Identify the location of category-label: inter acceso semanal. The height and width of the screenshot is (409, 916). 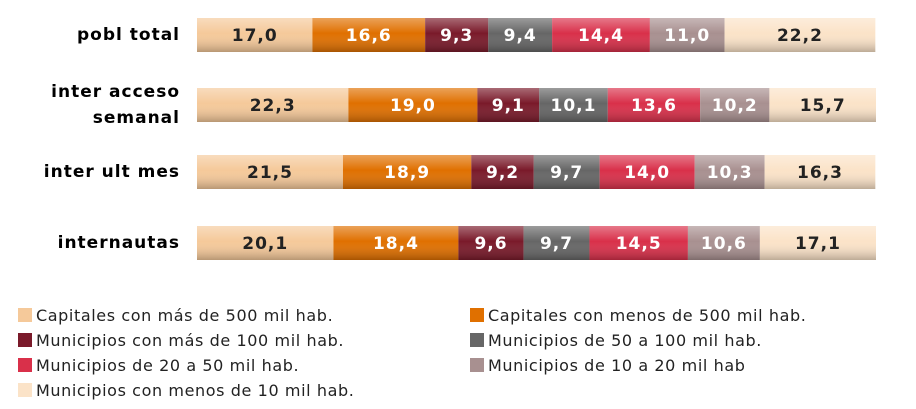
(115, 105).